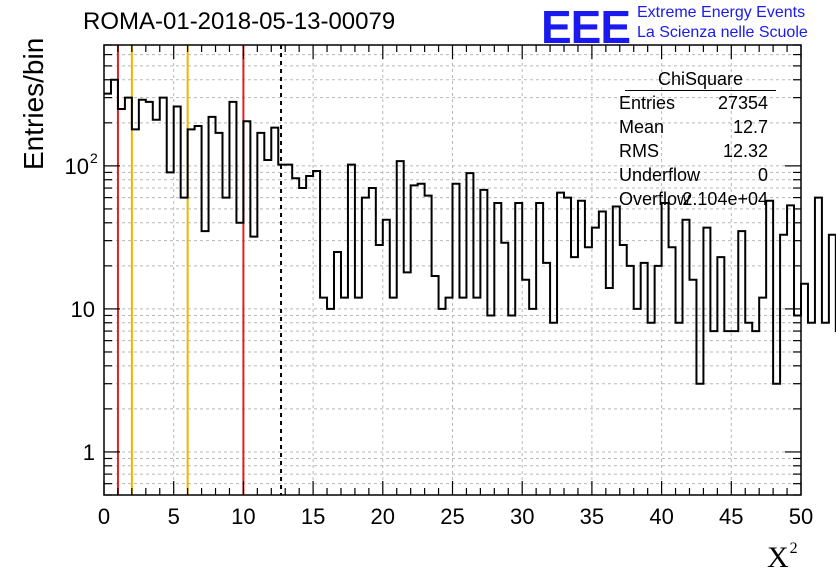  Describe the element at coordinates (647, 103) in the screenshot. I see `stats-key: Entries` at that location.